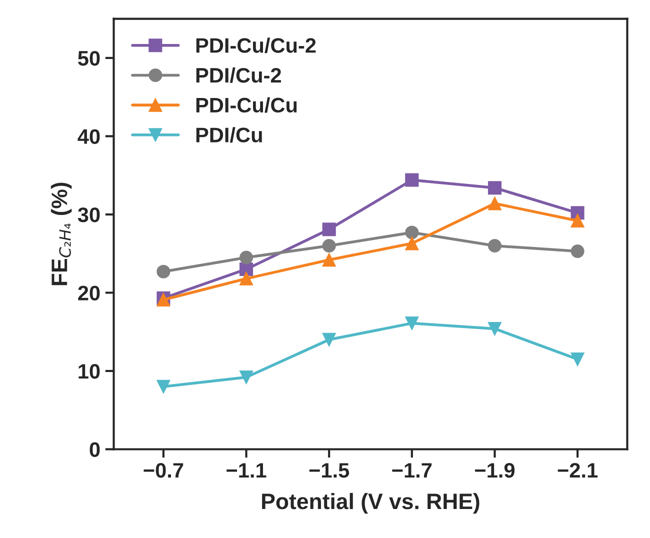  I want to click on y-tick-label: 50, so click(89, 58).